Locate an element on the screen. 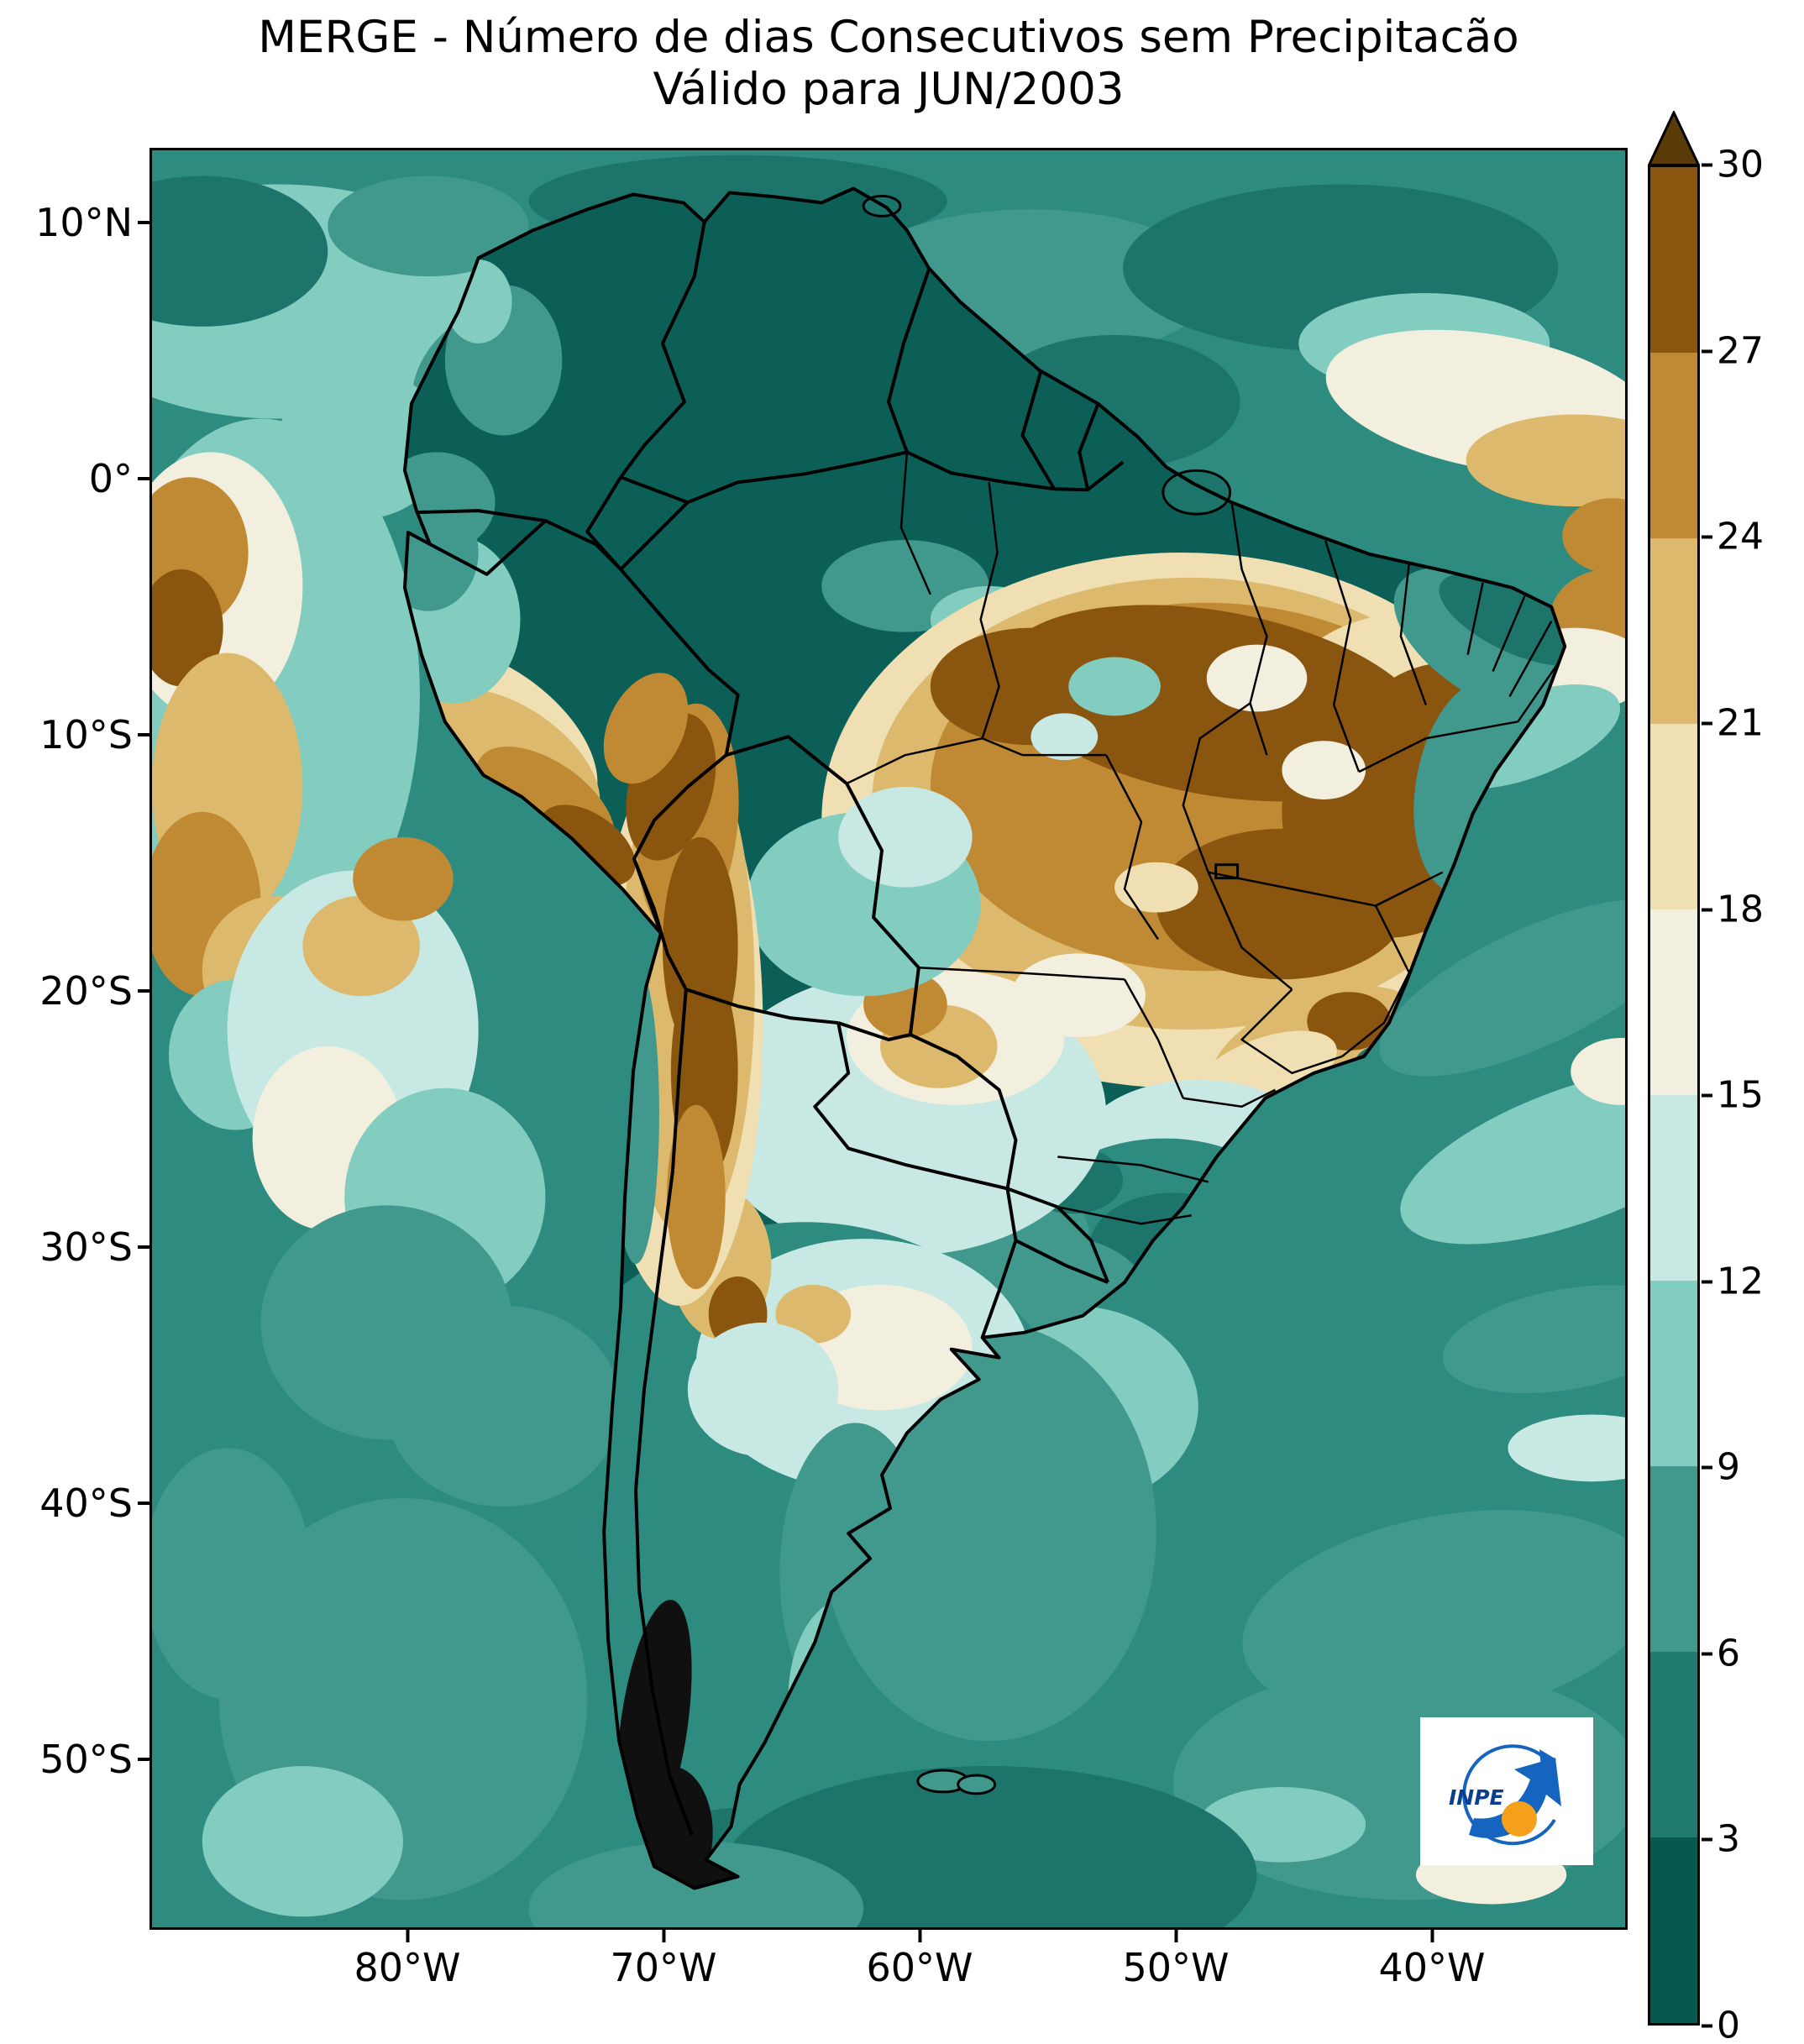  x-tick-label: 40°W is located at coordinates (1432, 1967).